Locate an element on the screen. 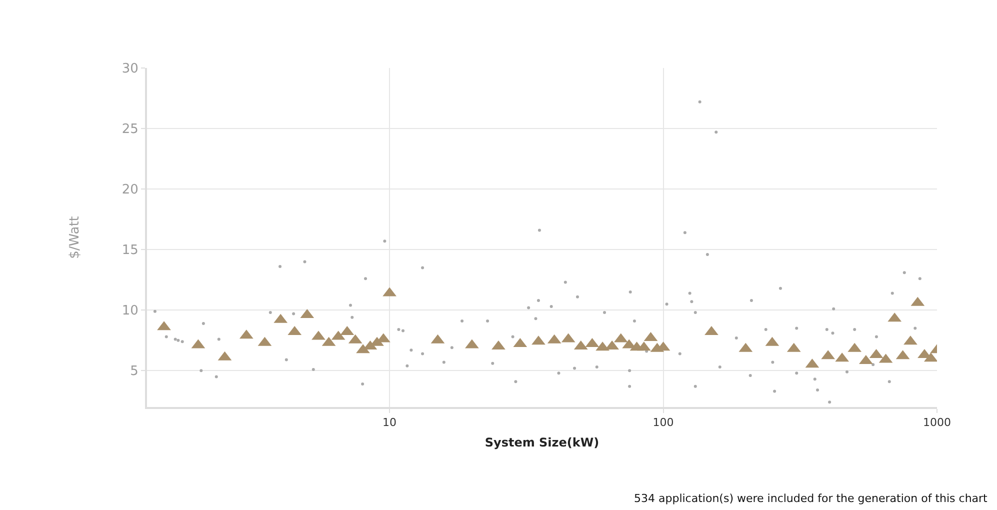 This screenshot has width=997, height=510. y-axis-title: $/Watt is located at coordinates (74, 237).